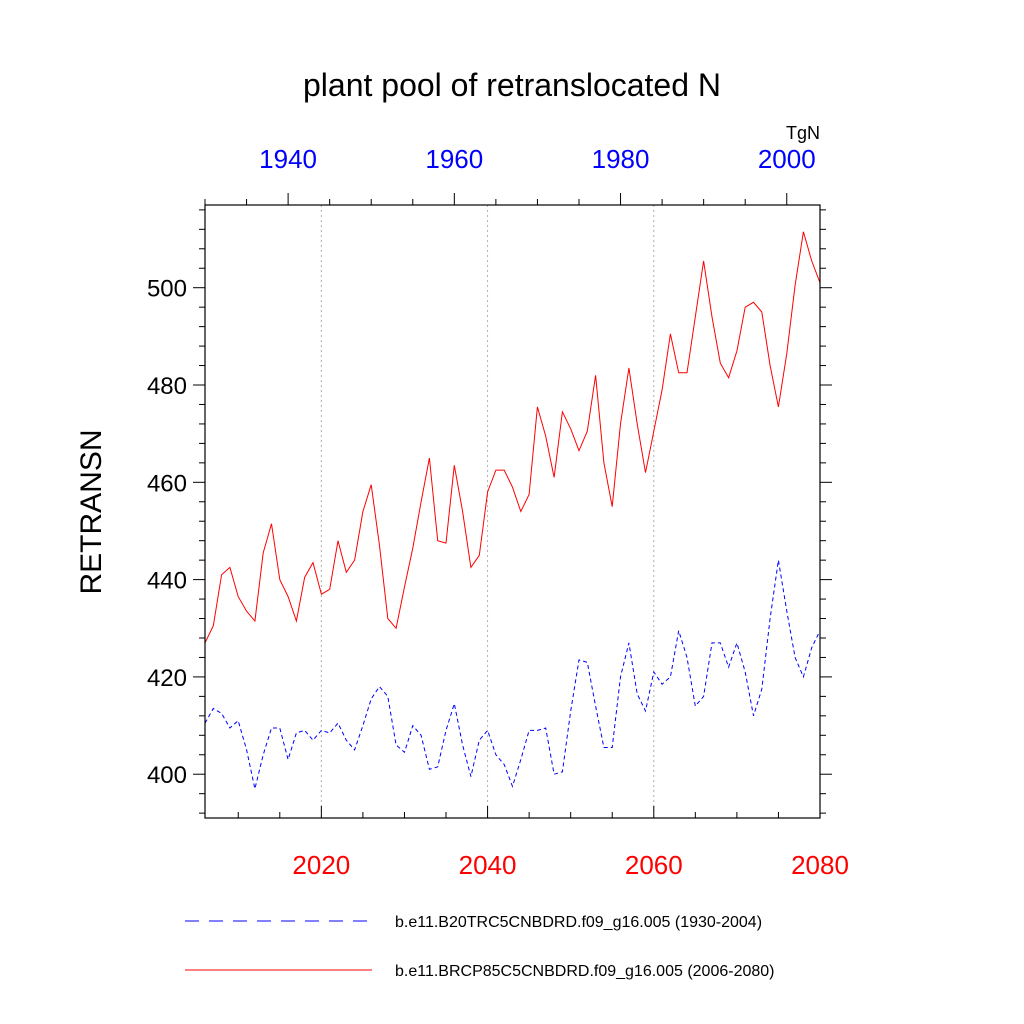 The height and width of the screenshot is (1024, 1024). Describe the element at coordinates (167, 289) in the screenshot. I see `y-tick-label: 500` at that location.